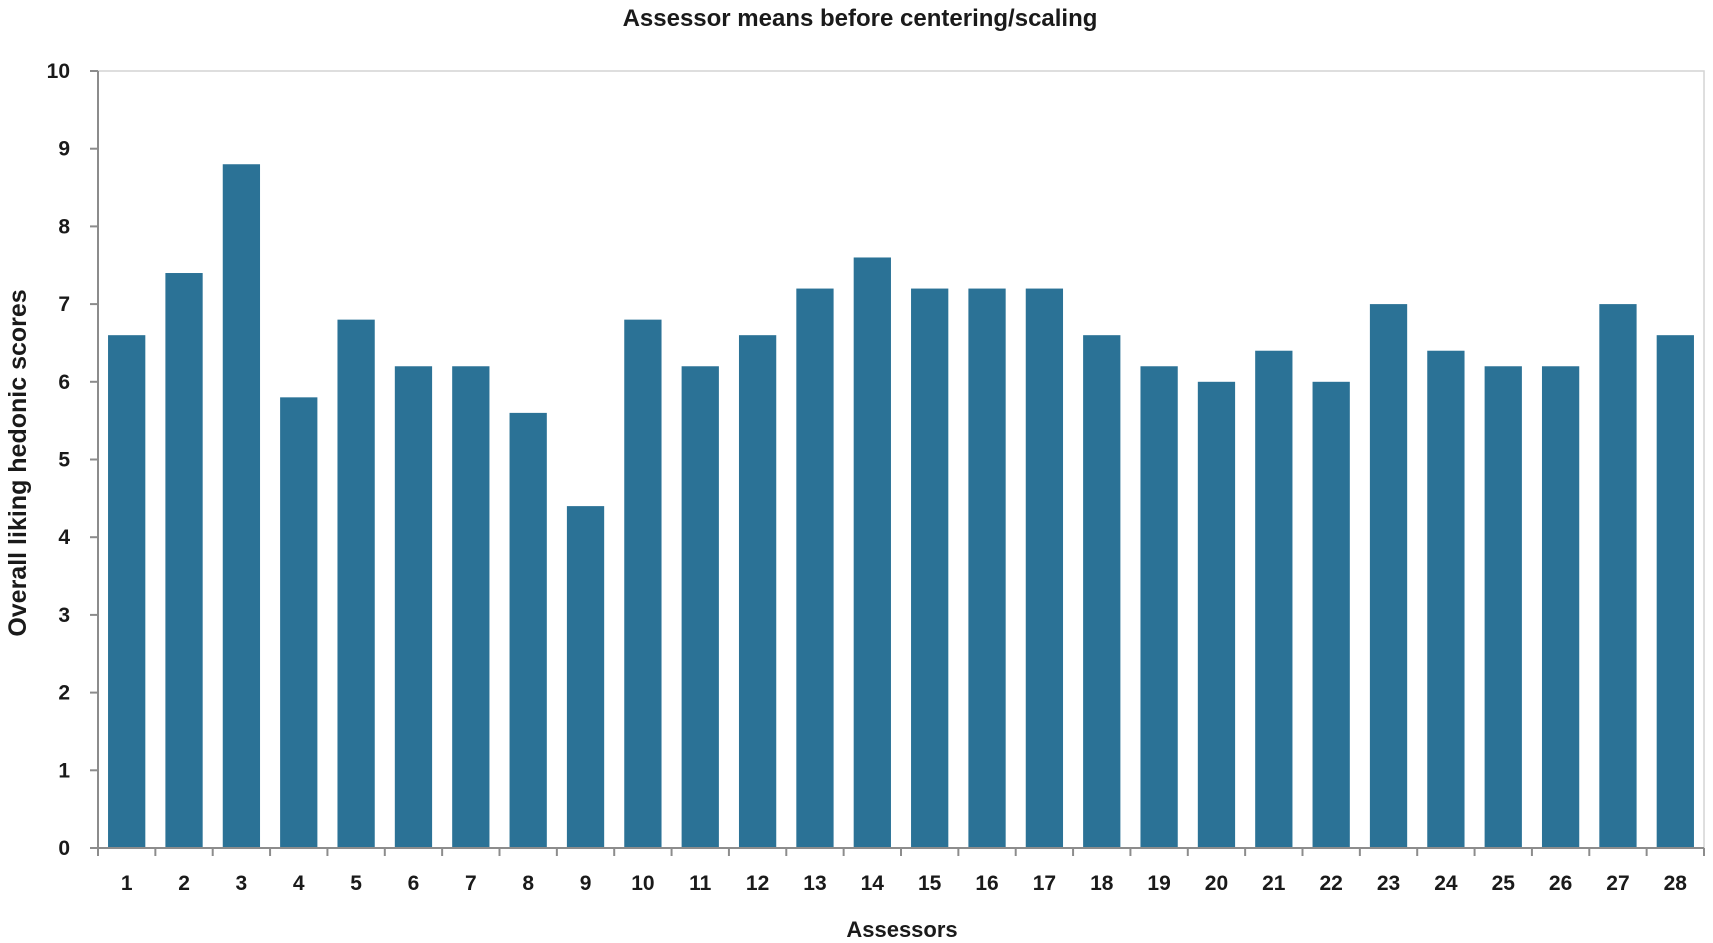 This screenshot has height=943, width=1713. What do you see at coordinates (642, 883) in the screenshot?
I see `x-tick-label-10: 10` at bounding box center [642, 883].